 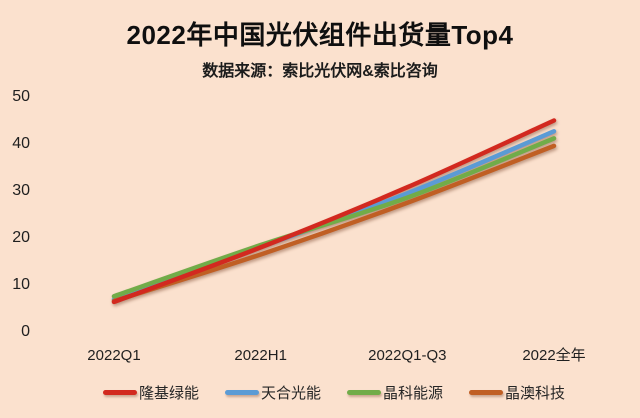 I want to click on chart-title: 2022年中国光伏组件出货量Top4, so click(x=320, y=35).